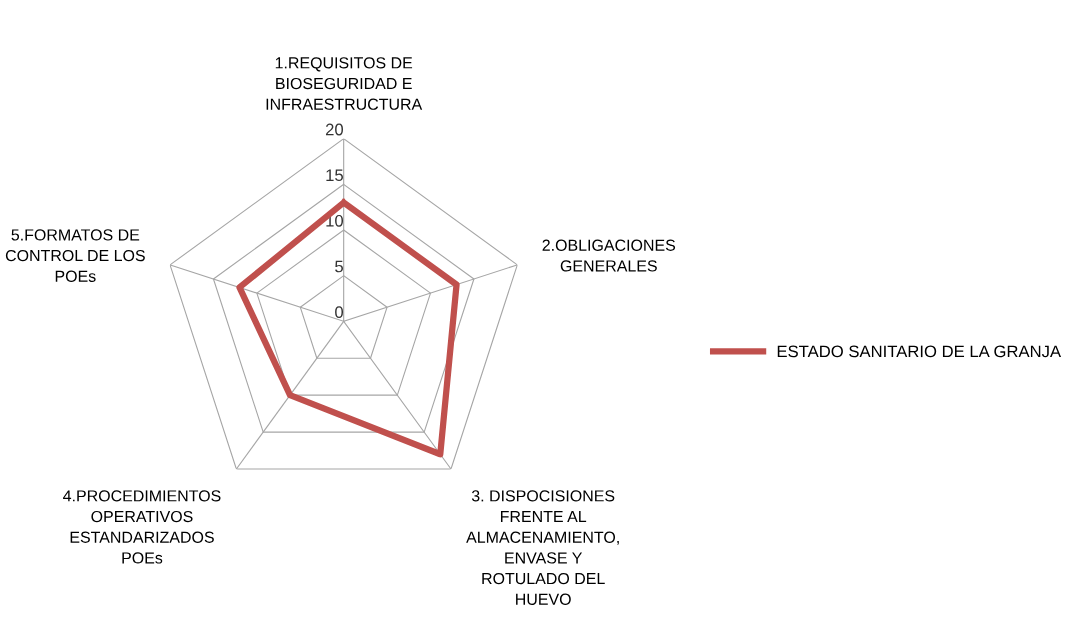  I want to click on spoke-label: 4.PROCEDIMIENTOS OPERATIVOS ESTANDARIZADOS POEs, so click(142, 527).